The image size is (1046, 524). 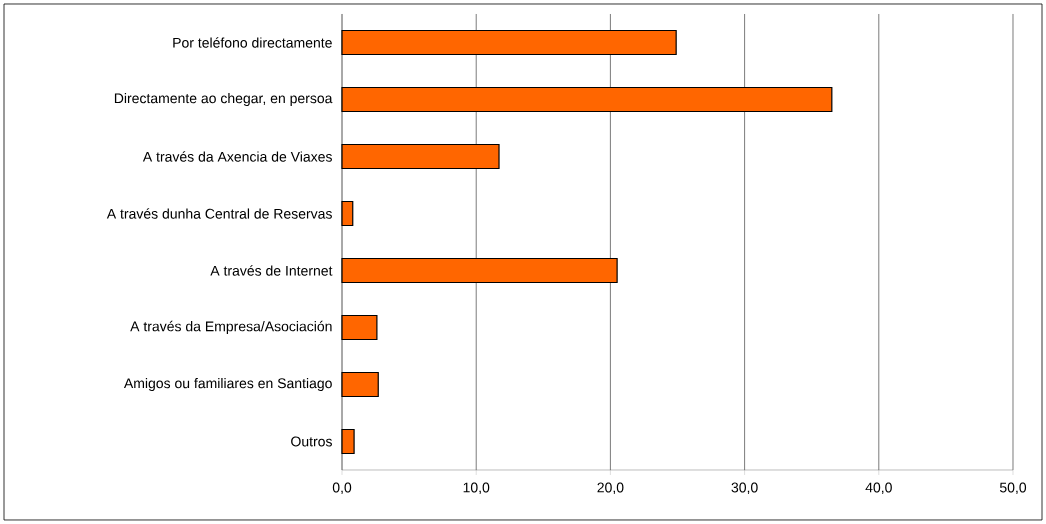 I want to click on x-tick-label: 0,0, so click(x=342, y=488).